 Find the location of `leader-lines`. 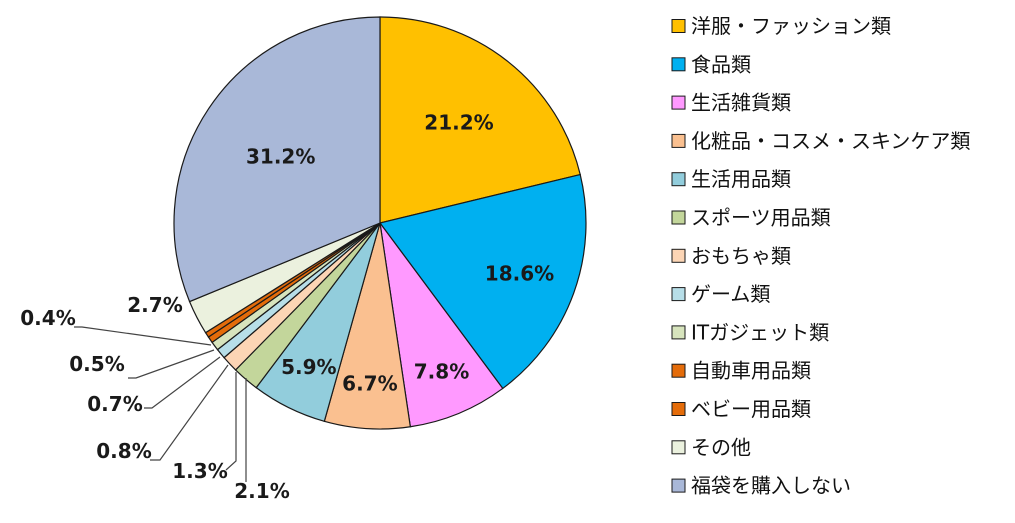

leader-lines is located at coordinates (160, 404).